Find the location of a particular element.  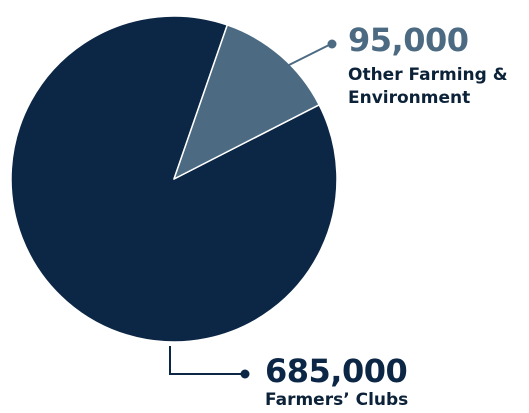

leader-line-farmers-clubs is located at coordinates (206, 360).